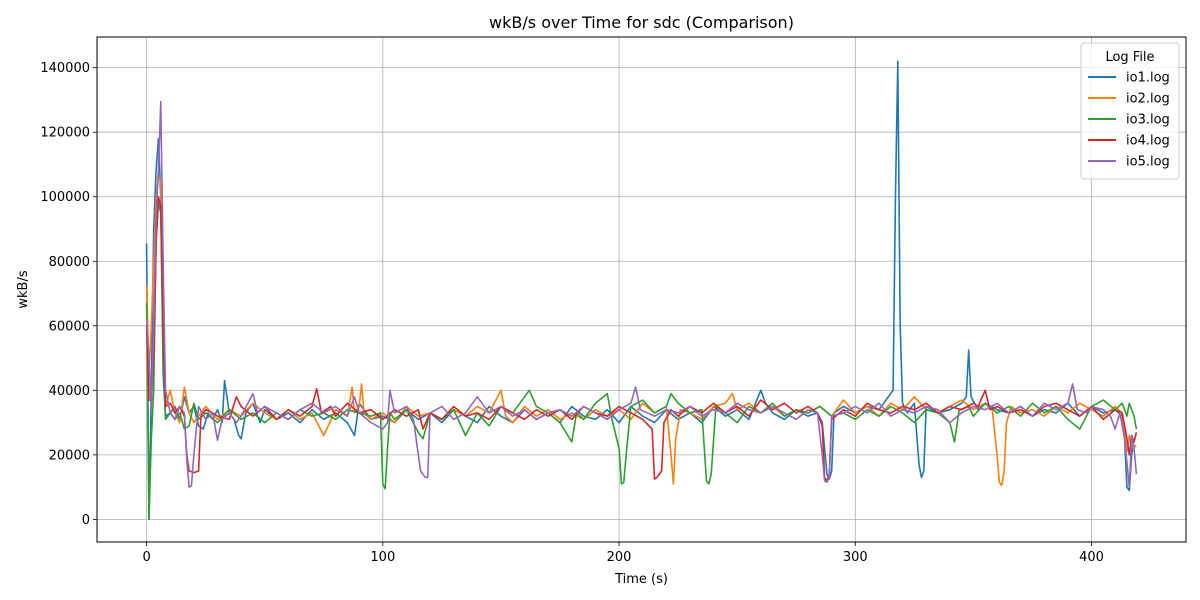 This screenshot has width=1200, height=600. I want to click on y-axis: 0 20000 40000 60000 80000 100000 120000 140000, so click(68, 294).